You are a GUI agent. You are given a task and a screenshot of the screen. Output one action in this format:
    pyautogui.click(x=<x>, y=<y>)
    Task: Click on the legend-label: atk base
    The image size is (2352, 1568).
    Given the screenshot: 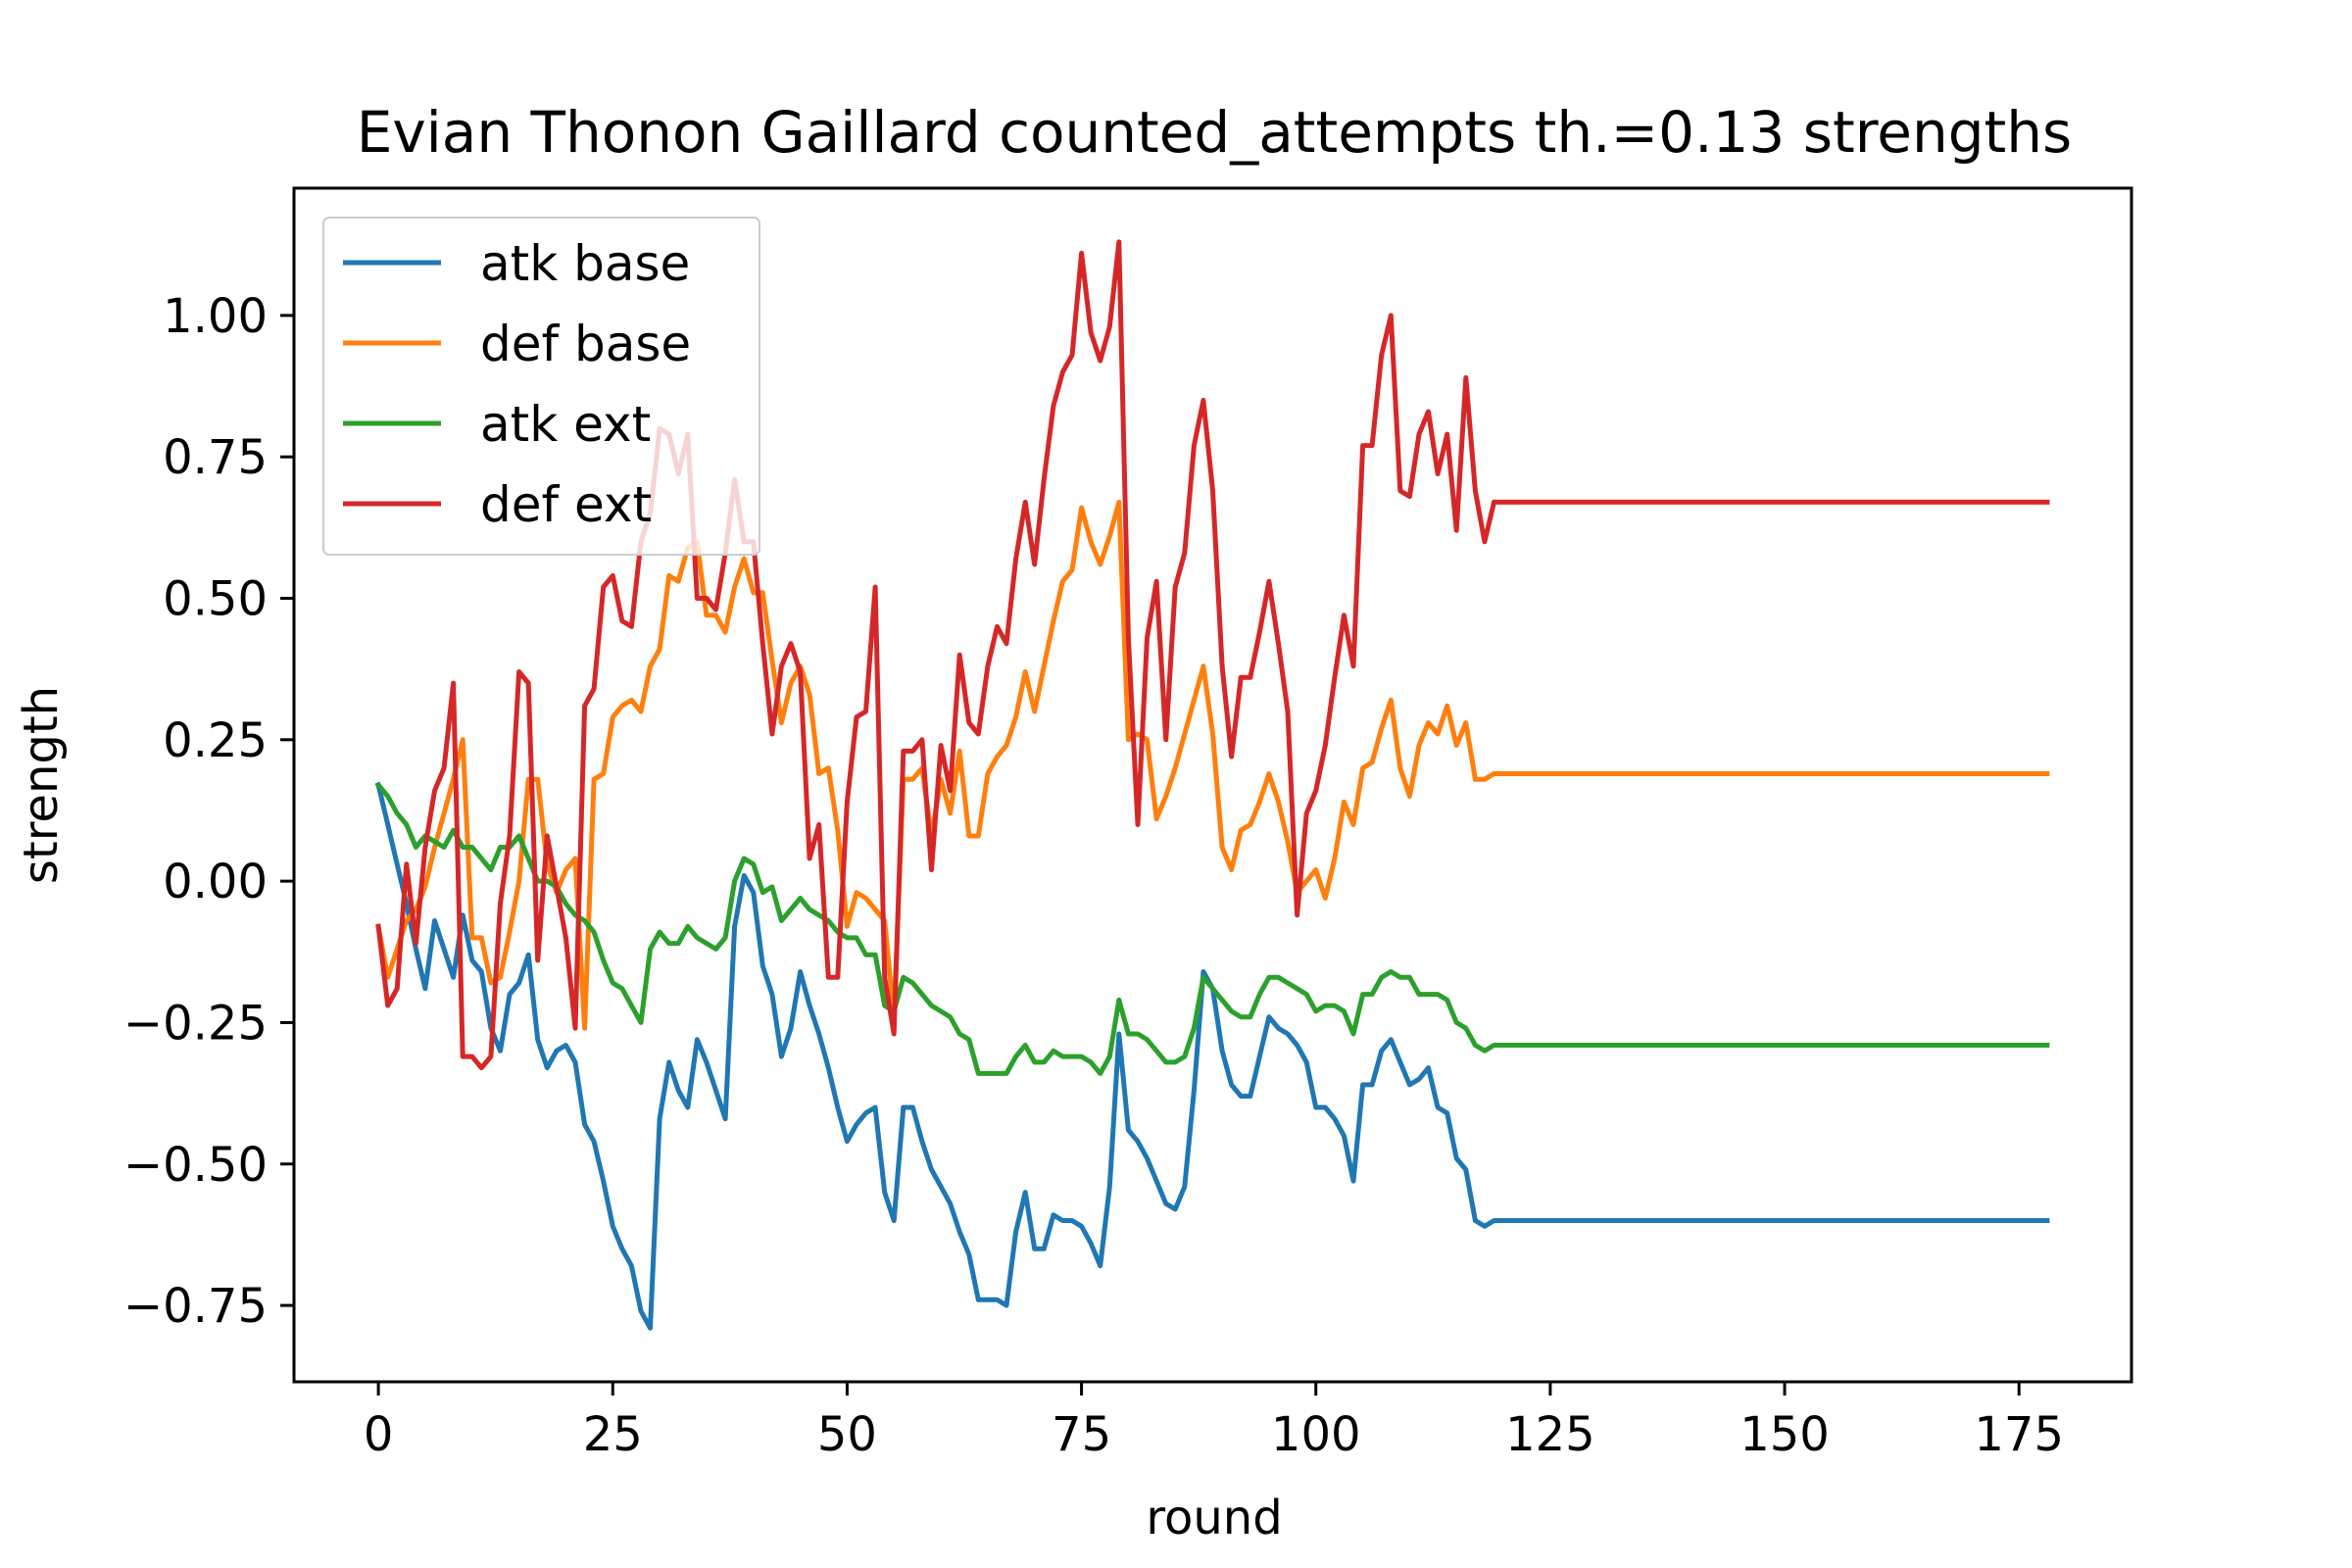 What is the action you would take?
    pyautogui.click(x=585, y=263)
    